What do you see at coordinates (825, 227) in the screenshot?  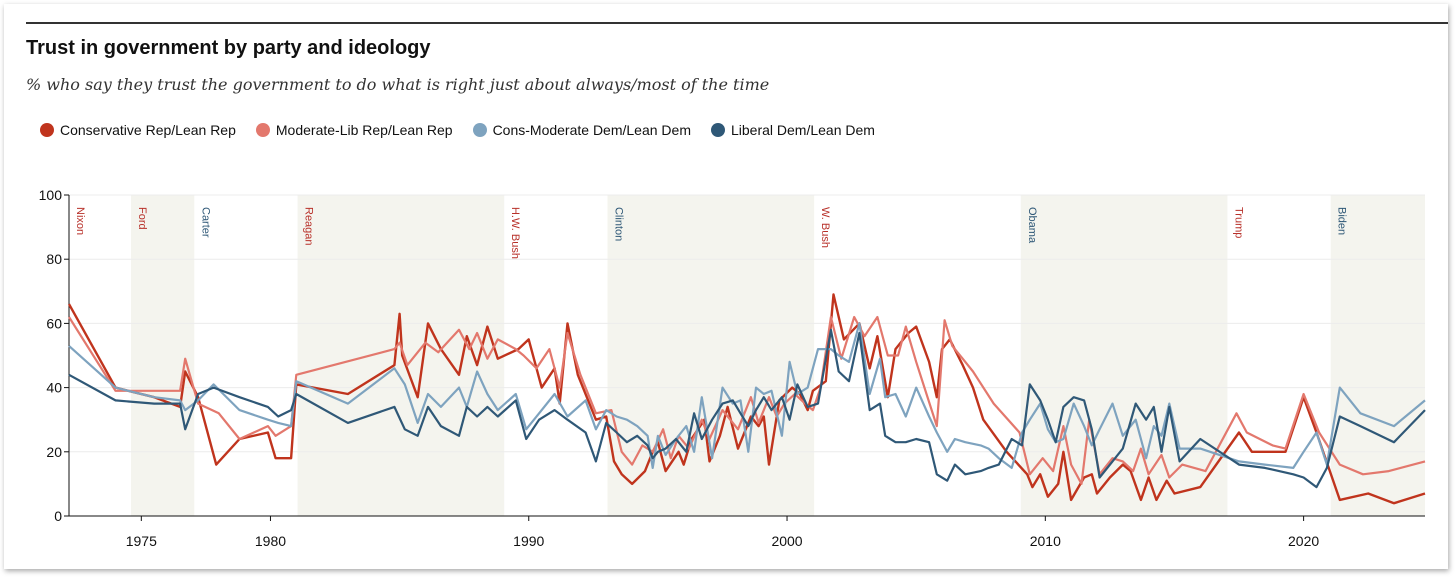 I see `president-label-w-bush: W. Bush` at bounding box center [825, 227].